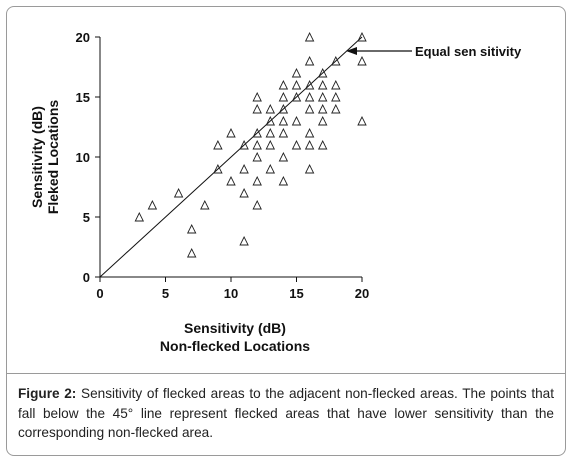  What do you see at coordinates (235, 328) in the screenshot?
I see `x-axis-title-line-1: Sensitivity (dB)` at bounding box center [235, 328].